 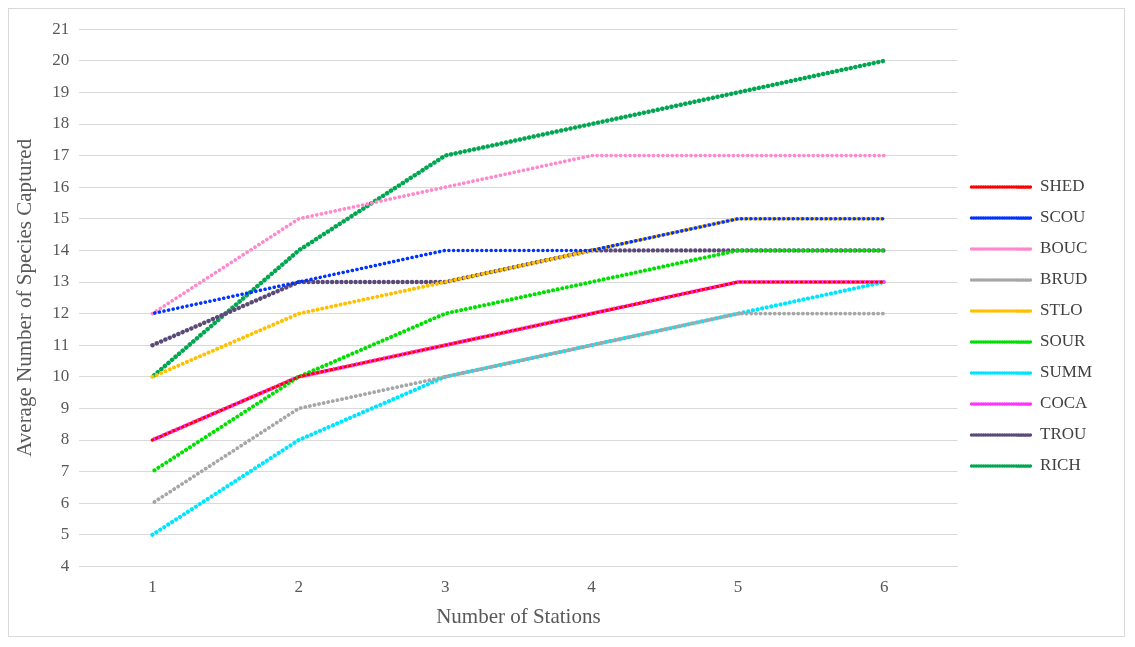 What do you see at coordinates (61, 218) in the screenshot?
I see `y-tick-label: 15` at bounding box center [61, 218].